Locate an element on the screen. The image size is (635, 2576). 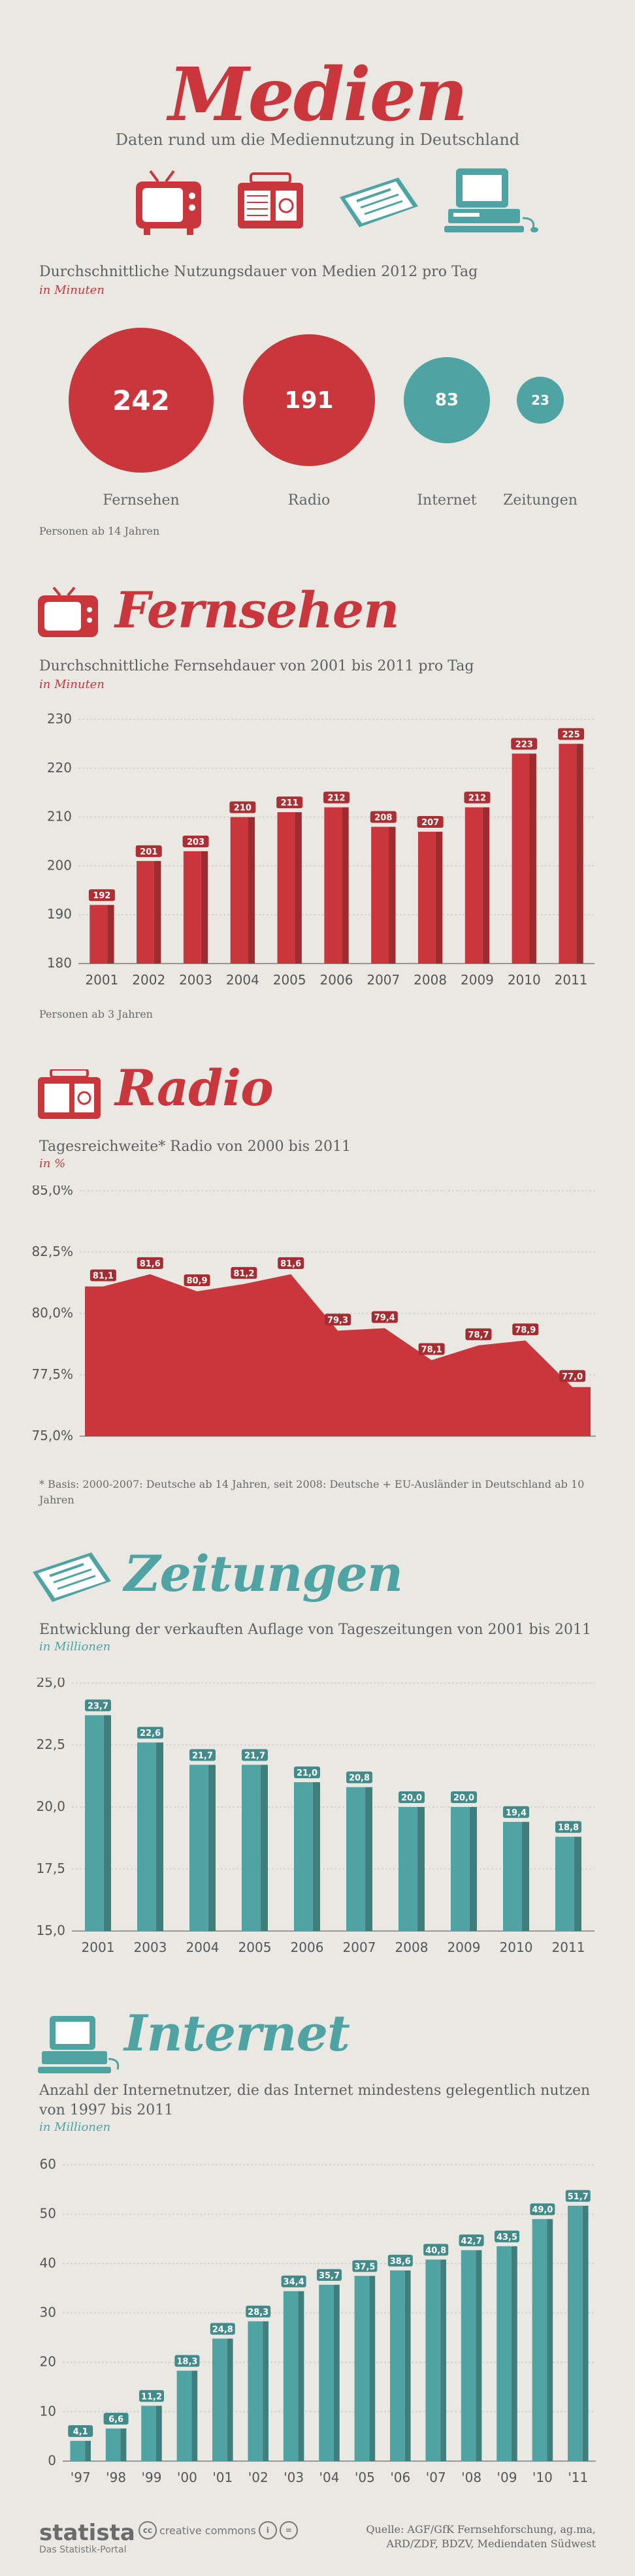
data-label: 21,7 is located at coordinates (255, 1756).